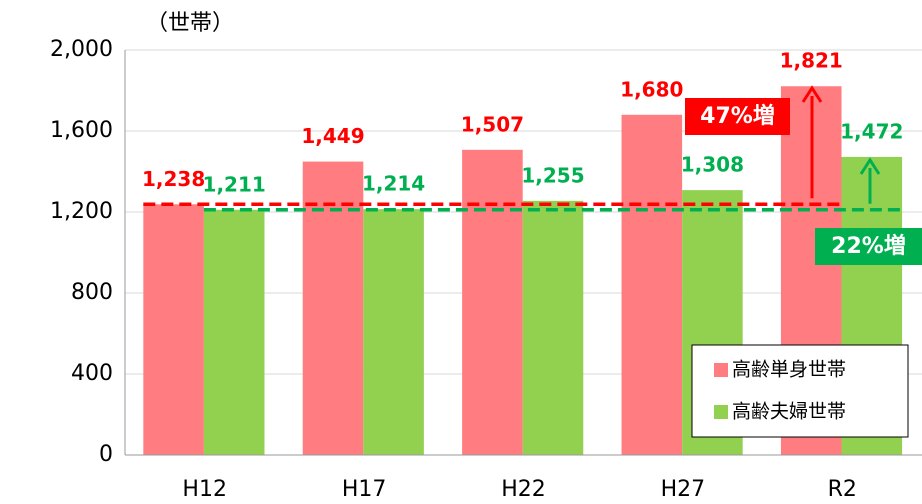 Image resolution: width=922 pixels, height=504 pixels. What do you see at coordinates (81, 130) in the screenshot?
I see `y-tick-label: 1,600` at bounding box center [81, 130].